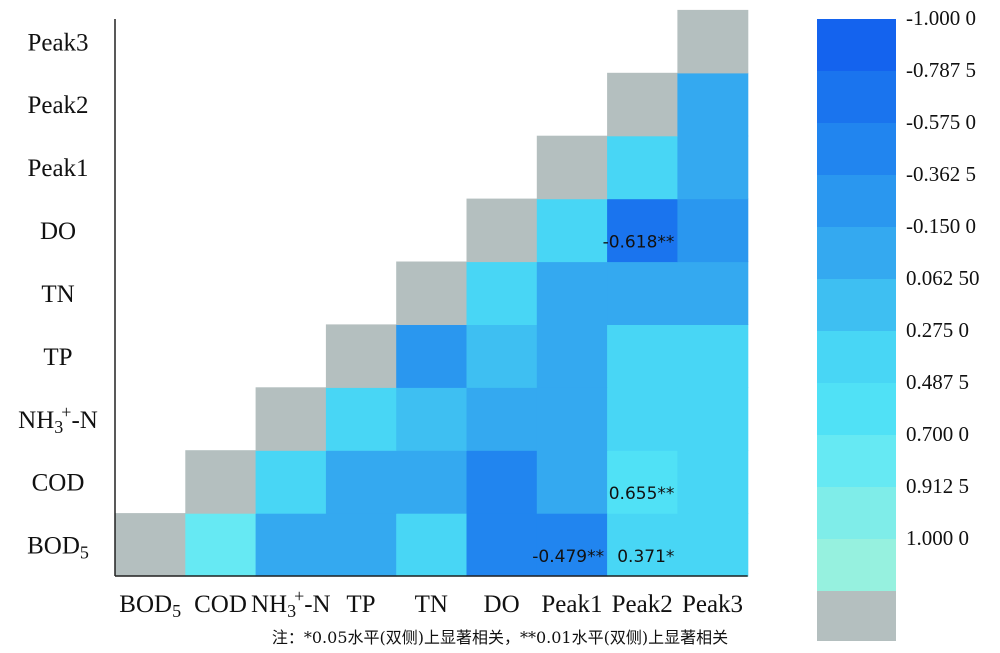  What do you see at coordinates (500, 637) in the screenshot?
I see `significance-note: 注：*0.05水平(双侧)上显著相关，**0.01水平(双侧)上显著相关` at bounding box center [500, 637].